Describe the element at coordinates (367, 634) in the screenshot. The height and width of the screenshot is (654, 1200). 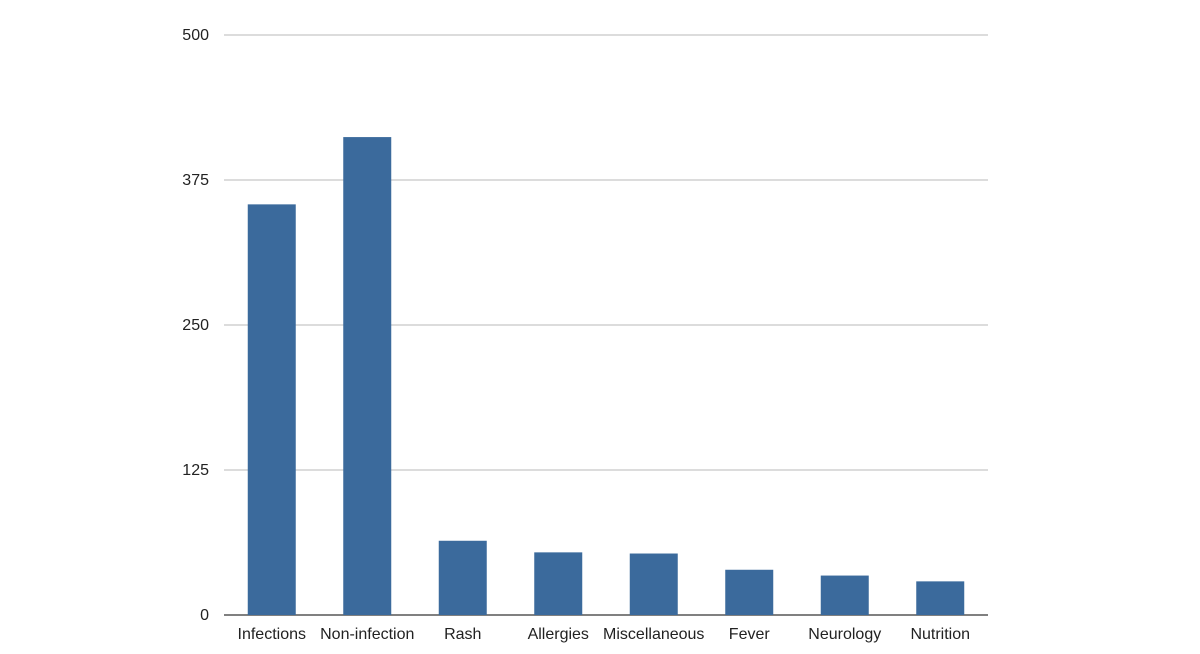
I see `x-tick-label: Non-infection` at that location.